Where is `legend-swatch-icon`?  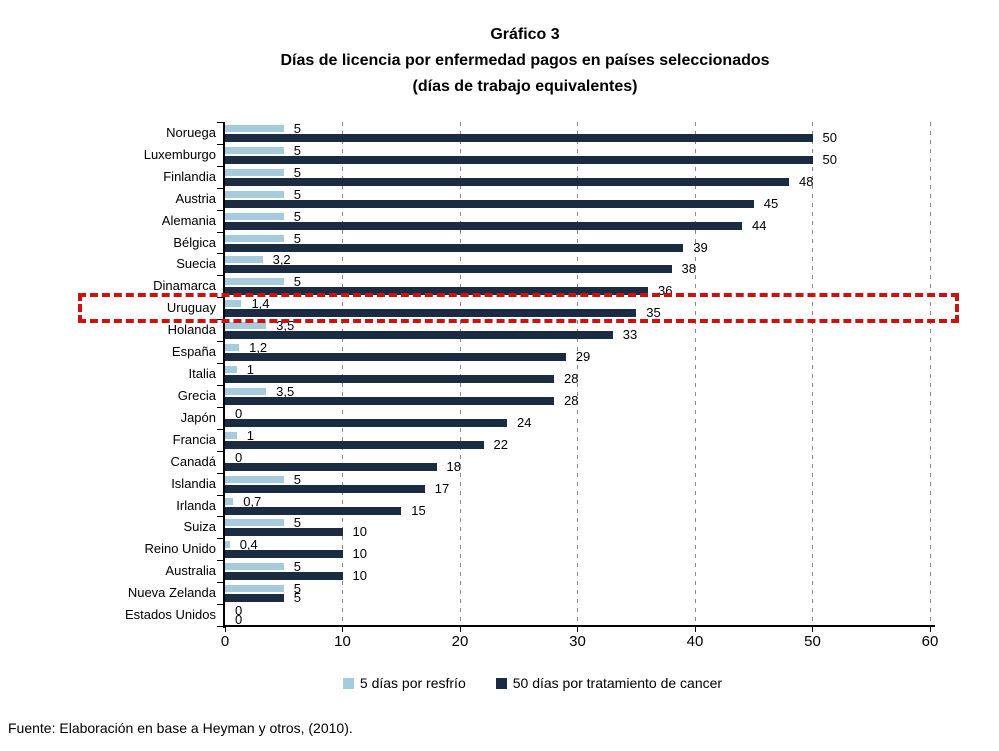
legend-swatch-icon is located at coordinates (348, 683).